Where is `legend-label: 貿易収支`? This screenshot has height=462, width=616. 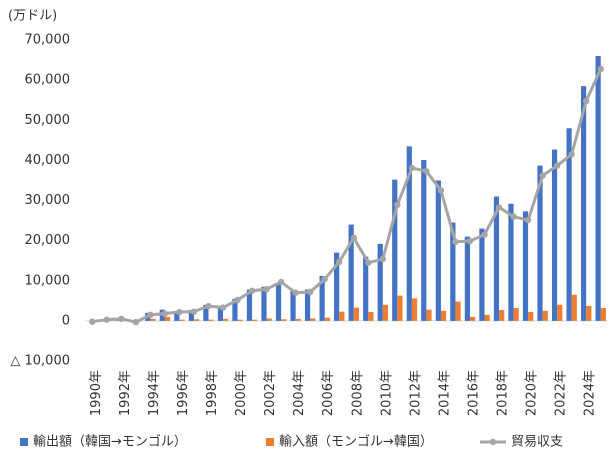 legend-label: 貿易収支 is located at coordinates (537, 442).